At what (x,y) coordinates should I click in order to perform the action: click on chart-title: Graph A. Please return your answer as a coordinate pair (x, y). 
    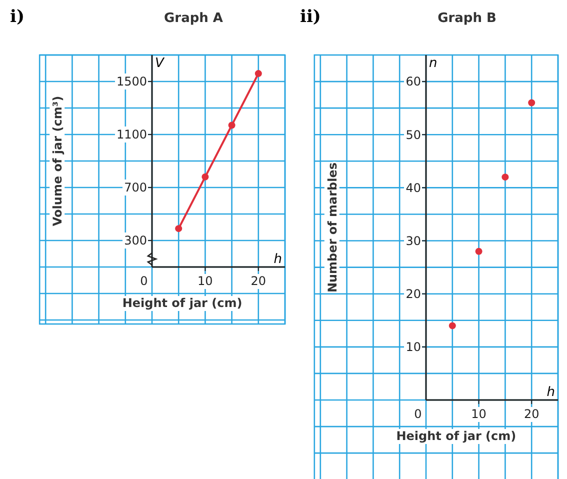
    Looking at the image, I should click on (194, 18).